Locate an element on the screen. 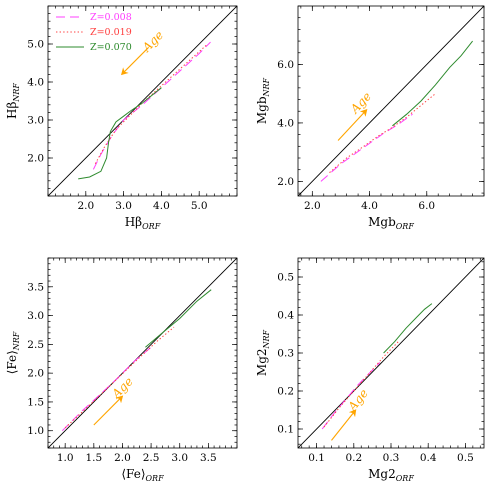  y-axis-label: MgbNRF is located at coordinates (263, 100).